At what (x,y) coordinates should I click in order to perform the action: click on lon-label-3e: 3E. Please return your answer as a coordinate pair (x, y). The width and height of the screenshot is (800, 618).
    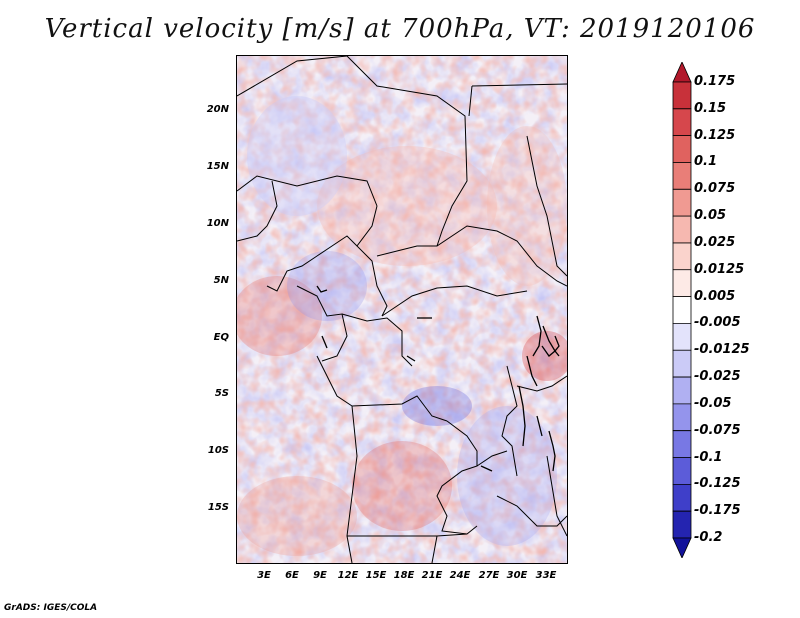
    Looking at the image, I should click on (264, 575).